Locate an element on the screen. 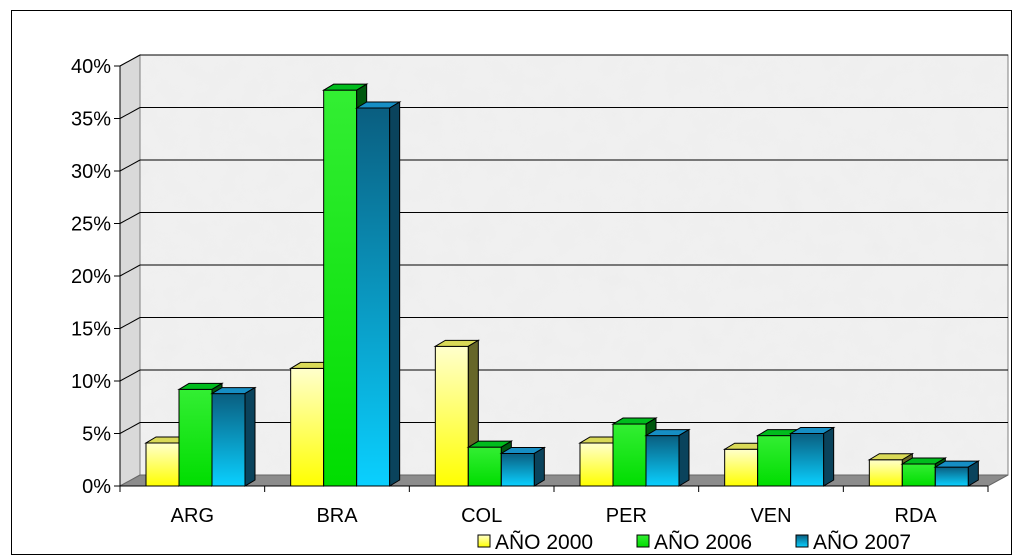  x-tick-label: VEN is located at coordinates (770, 516).